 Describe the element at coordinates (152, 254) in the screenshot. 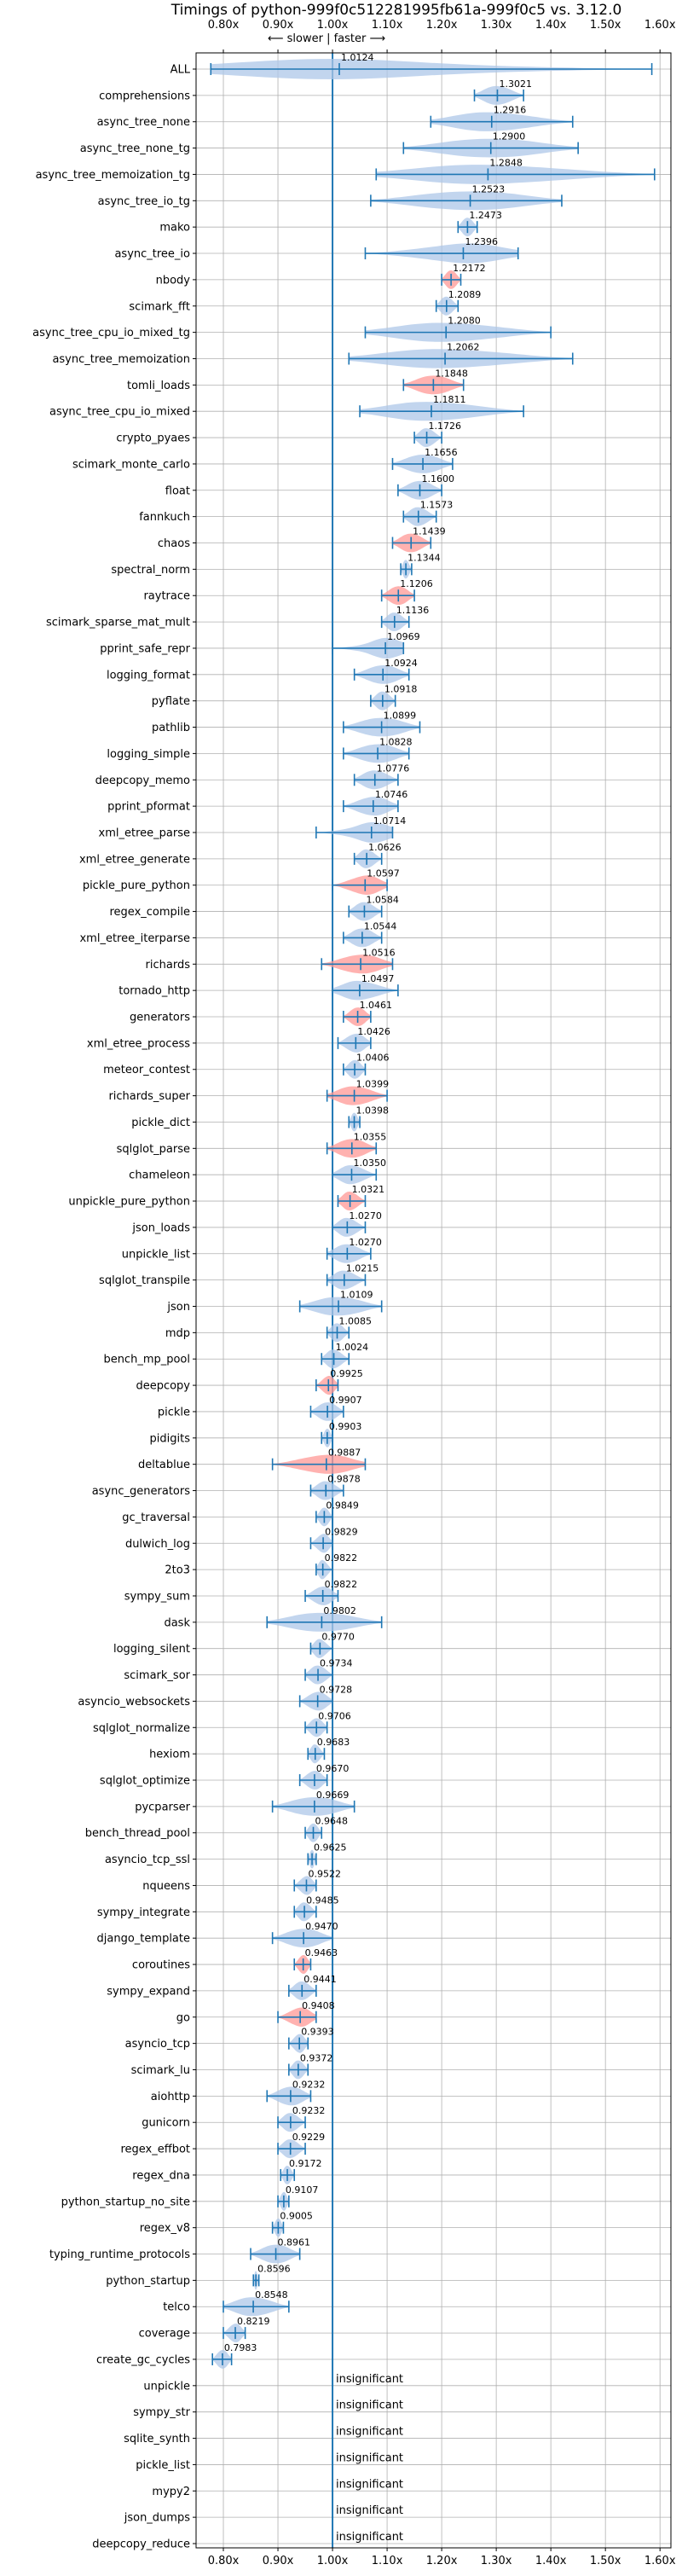

I see `category-label: async_tree_io` at that location.